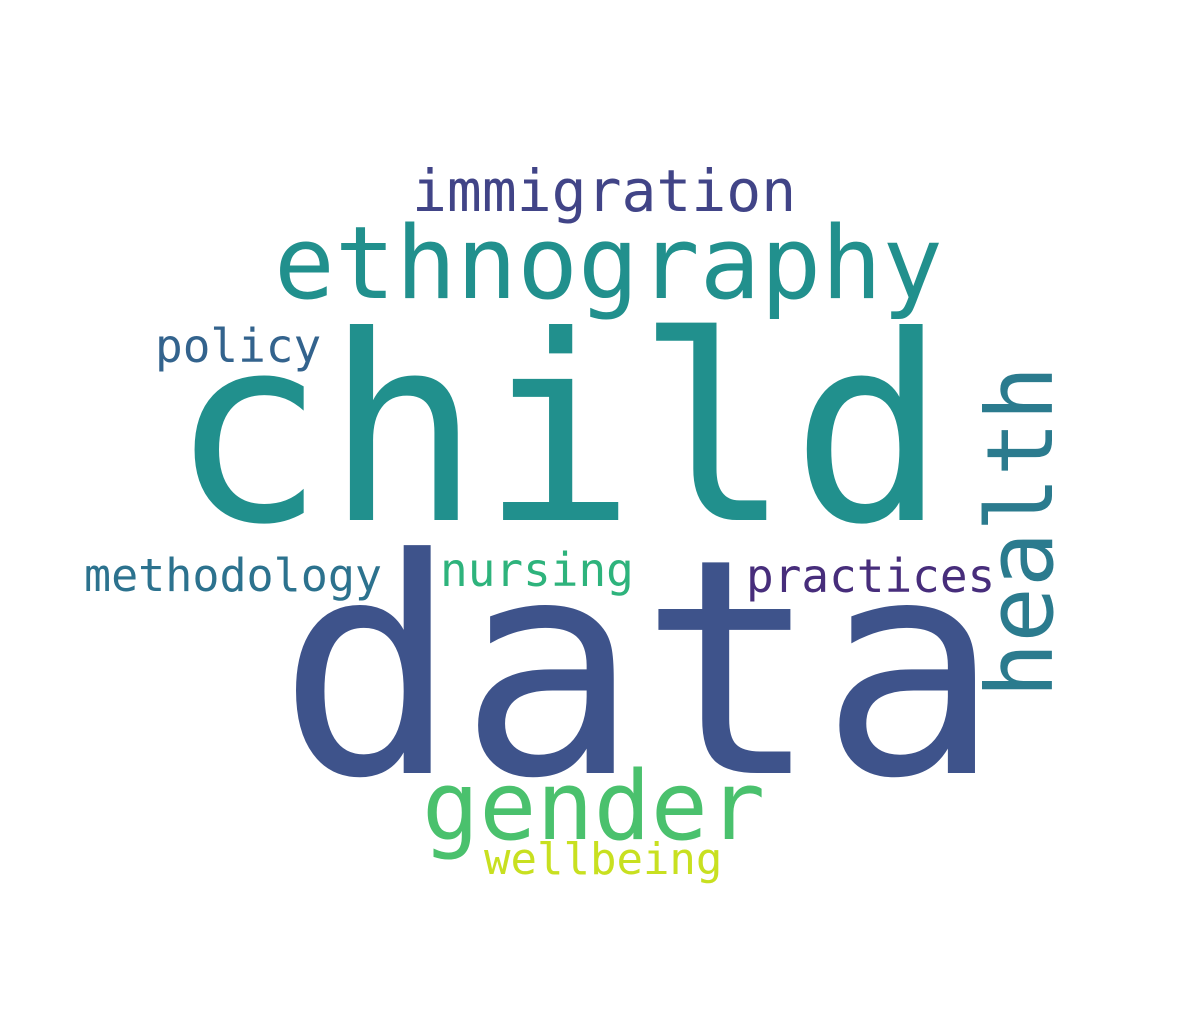  I want to click on word-immigration: immigration, so click(604, 191).